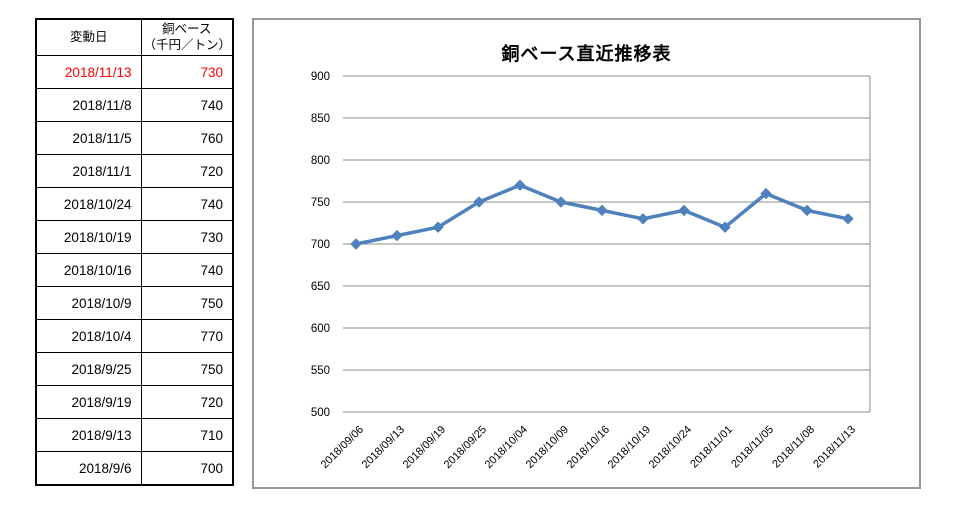  Describe the element at coordinates (342, 447) in the screenshot. I see `x-axis-tick-label: 2018/09/06` at that location.